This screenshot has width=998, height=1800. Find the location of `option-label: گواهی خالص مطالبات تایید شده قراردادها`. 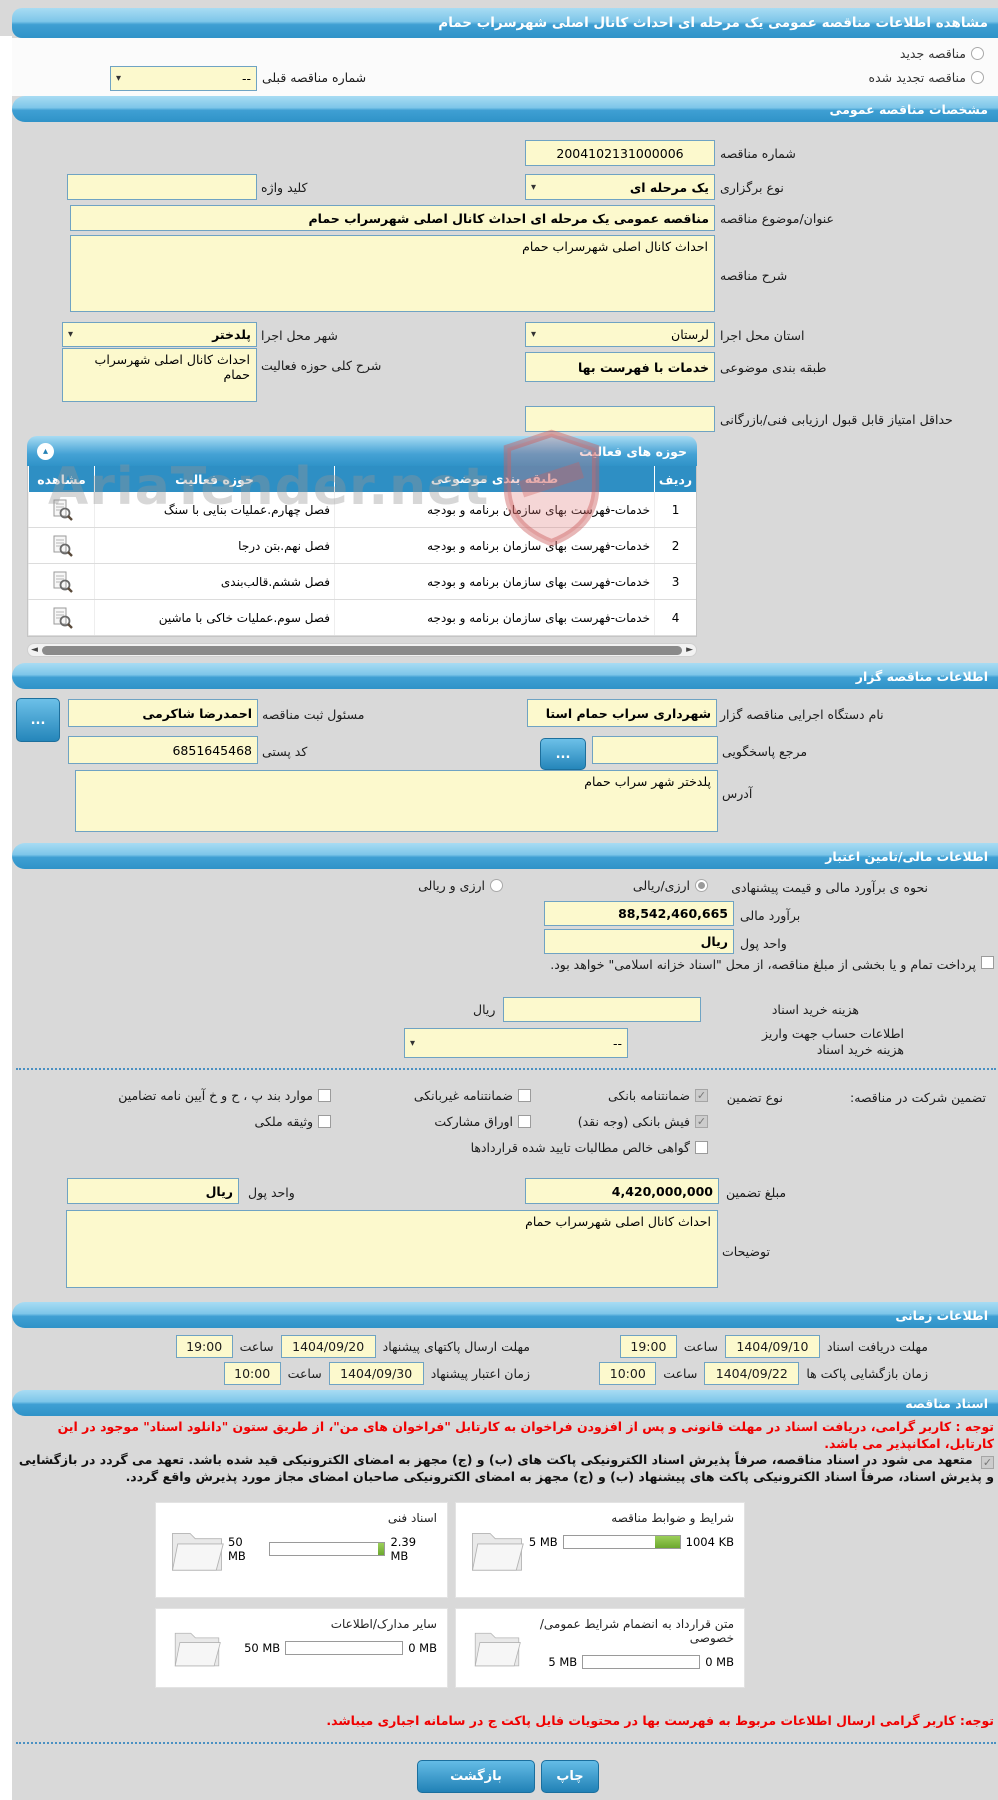

option-label: گواهی خالص مطالبات تایید شده قراردادها is located at coordinates (580, 1147).